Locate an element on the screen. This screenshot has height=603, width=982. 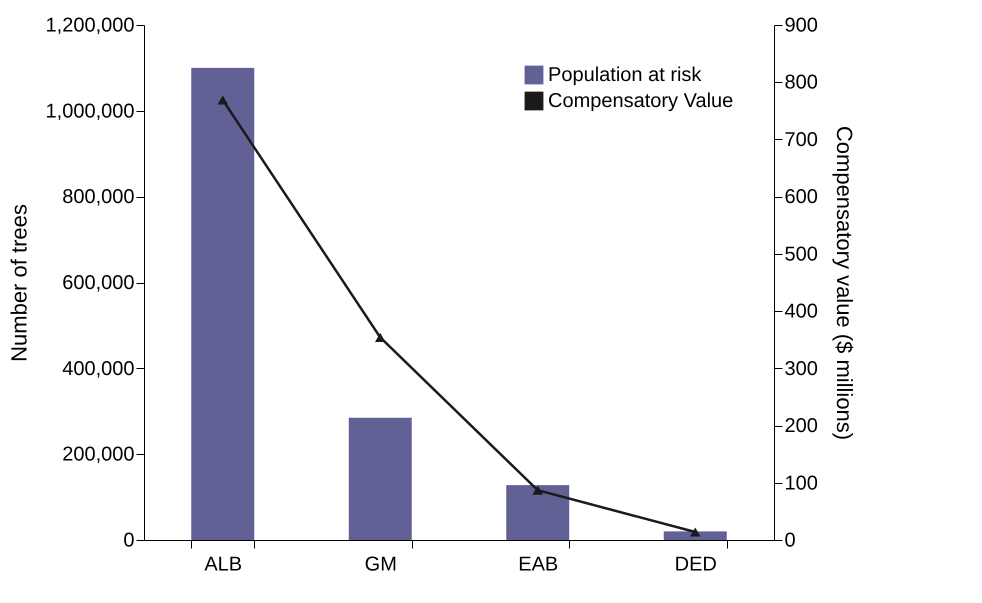
x-tick-label: ALB is located at coordinates (223, 565).